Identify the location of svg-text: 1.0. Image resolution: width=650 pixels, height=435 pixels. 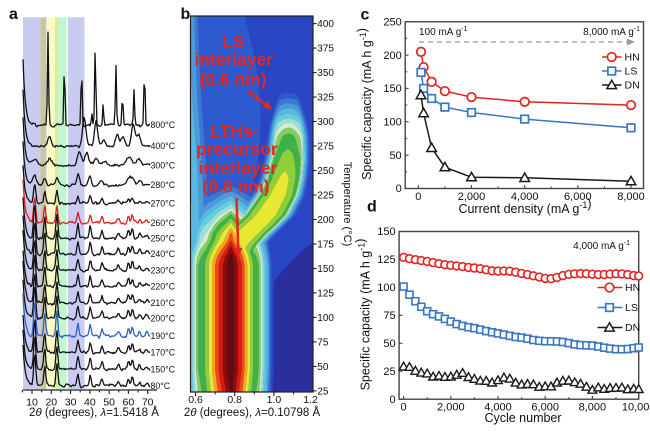
(274, 400).